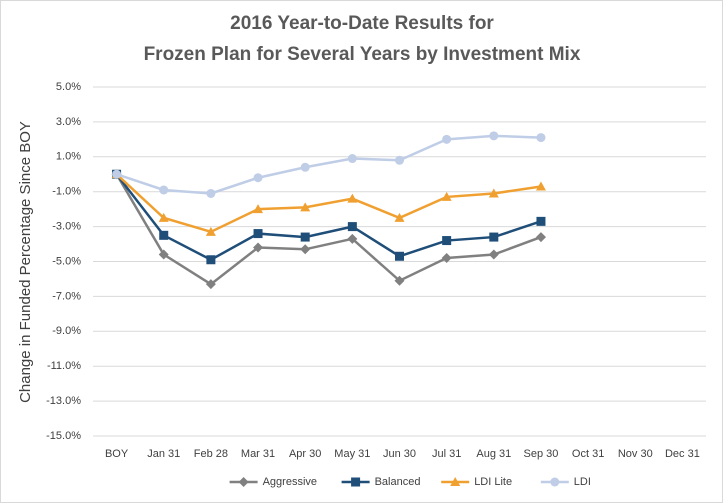  Describe the element at coordinates (68, 87) in the screenshot. I see `y-tick-label: 5.0%` at that location.